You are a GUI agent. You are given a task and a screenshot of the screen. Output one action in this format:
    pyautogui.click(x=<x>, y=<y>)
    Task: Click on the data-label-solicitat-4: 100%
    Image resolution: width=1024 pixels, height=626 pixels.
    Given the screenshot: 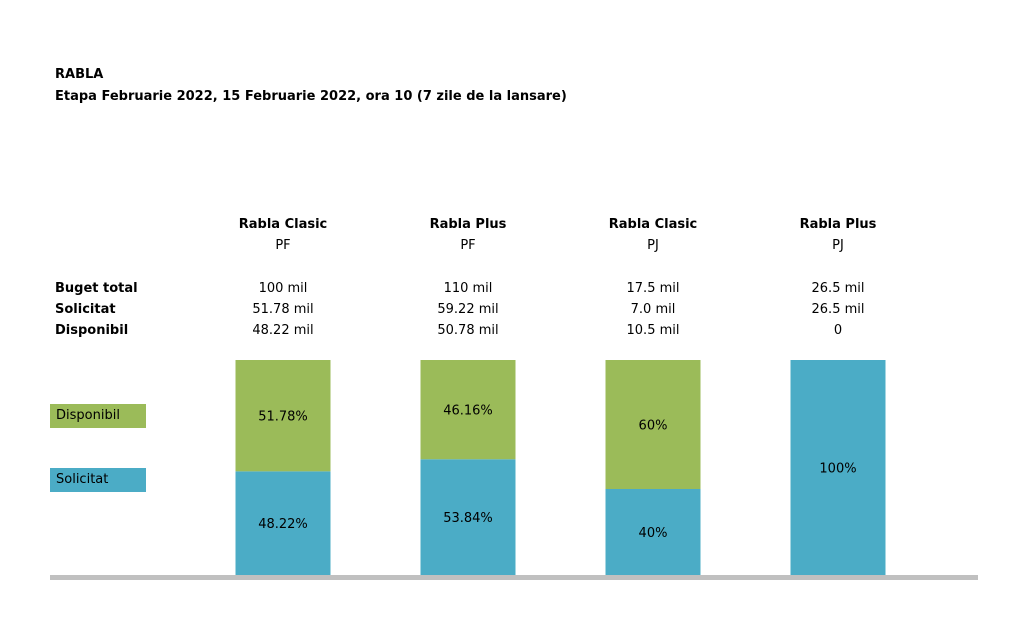 What is the action you would take?
    pyautogui.click(x=837, y=469)
    